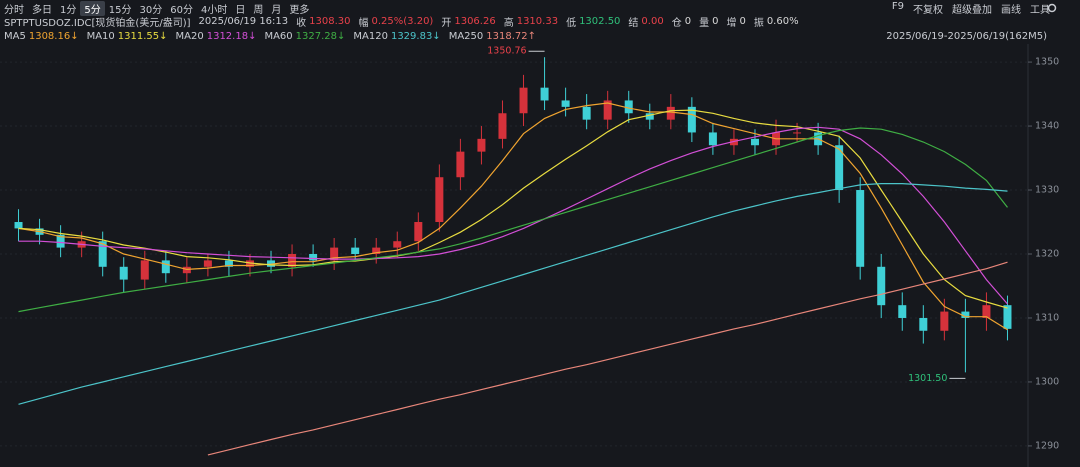 The height and width of the screenshot is (467, 1080). What do you see at coordinates (506, 51) in the screenshot?
I see `high-label: 1350.76` at bounding box center [506, 51].